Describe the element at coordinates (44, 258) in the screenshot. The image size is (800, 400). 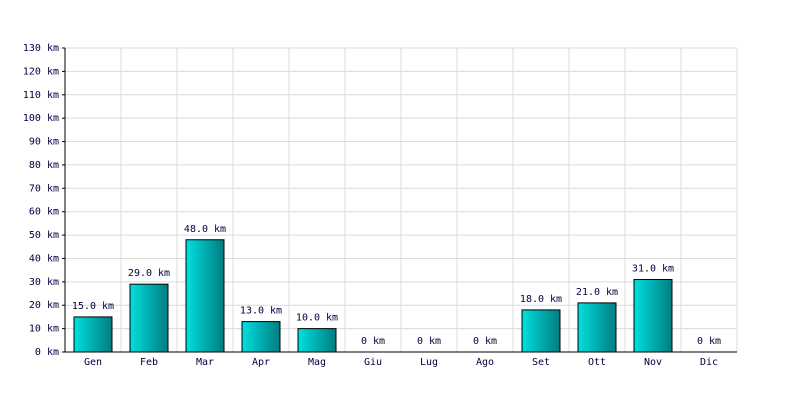
I see `y-tick-label: 40 km` at that location.